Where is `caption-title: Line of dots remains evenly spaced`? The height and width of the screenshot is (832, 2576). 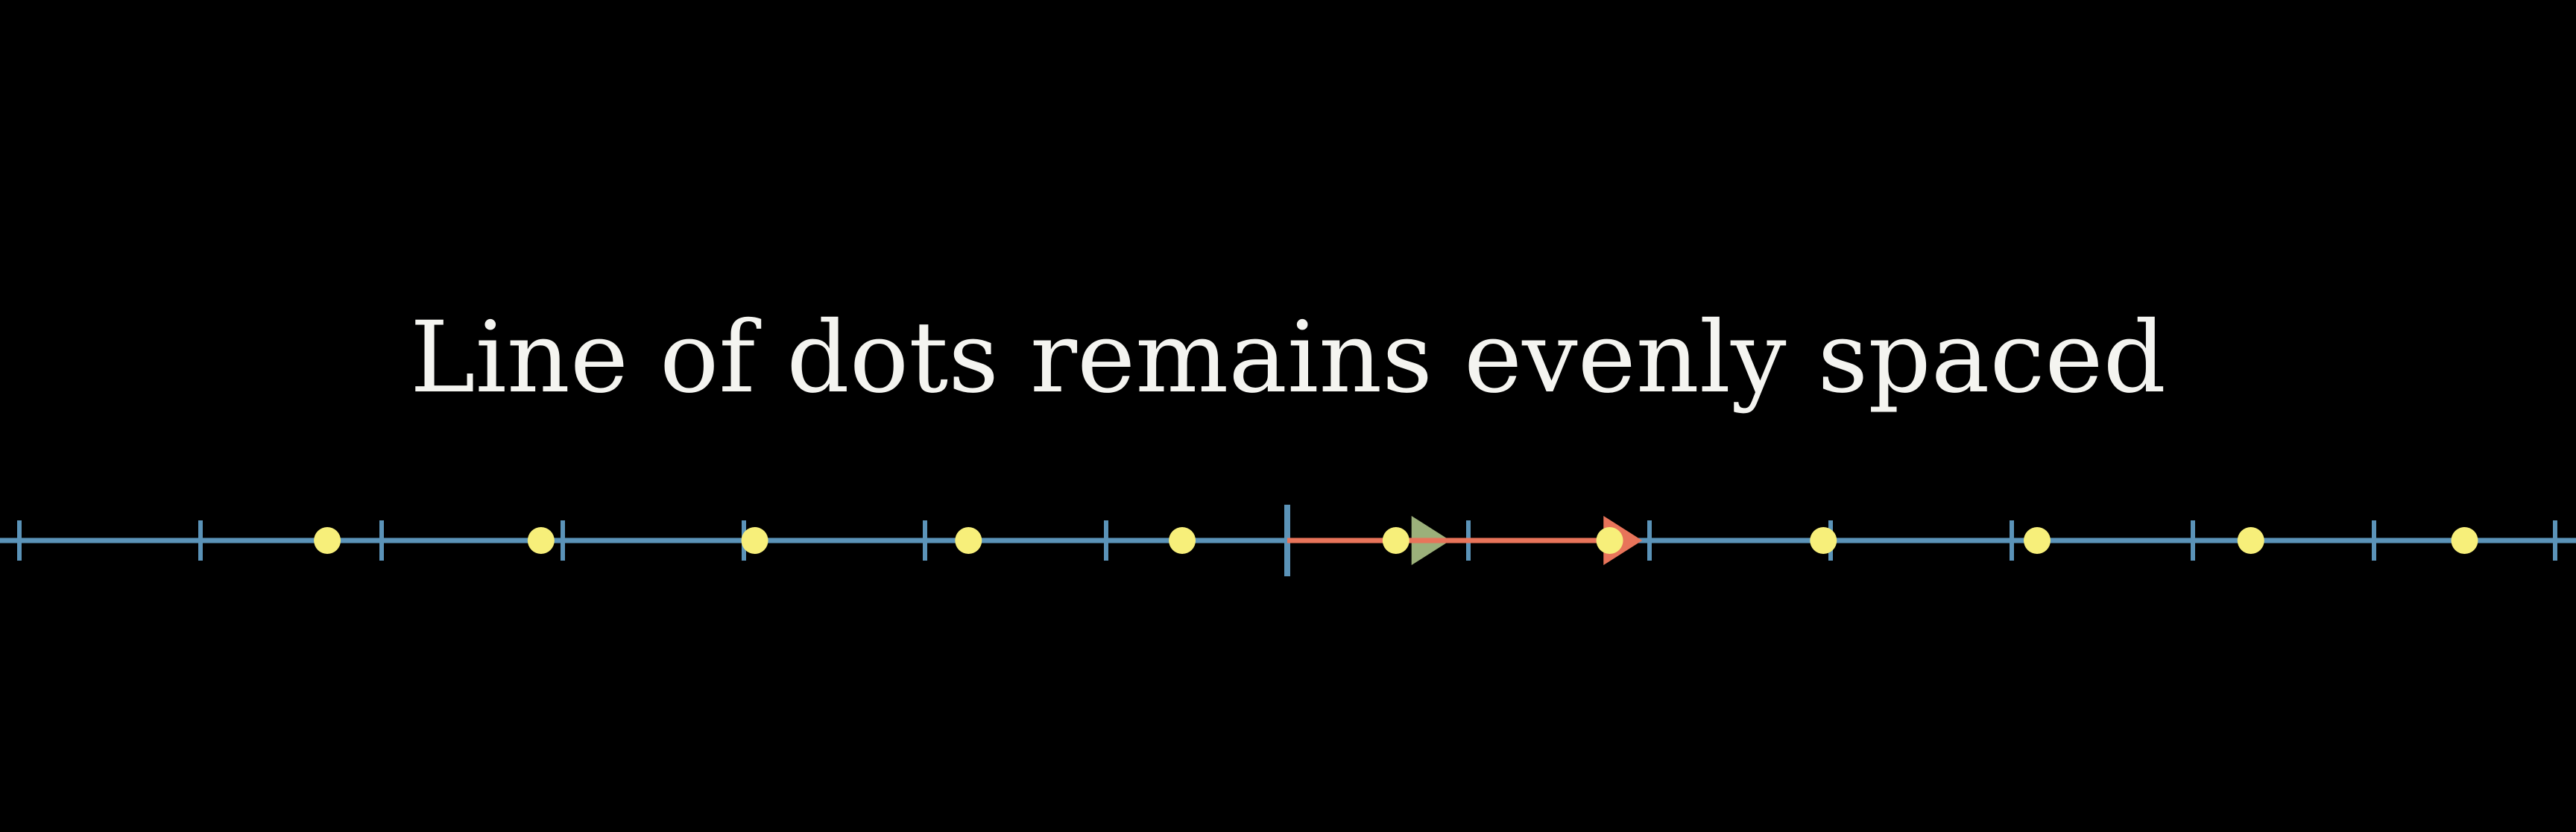
caption-title: Line of dots remains evenly spaced is located at coordinates (1288, 357).